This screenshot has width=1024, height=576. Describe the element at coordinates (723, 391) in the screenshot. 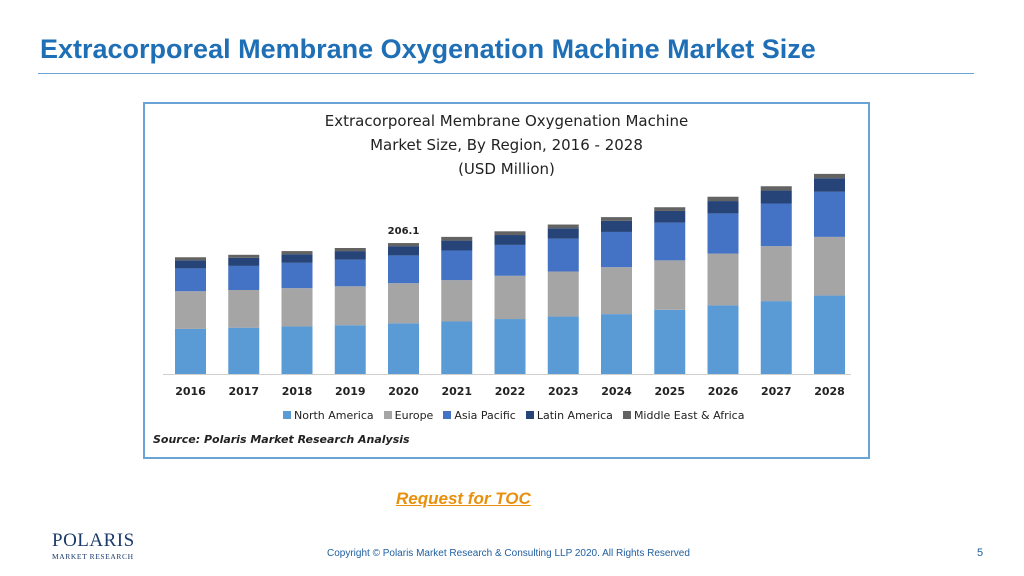

I see `x-tick-label-2026: 2026` at that location.